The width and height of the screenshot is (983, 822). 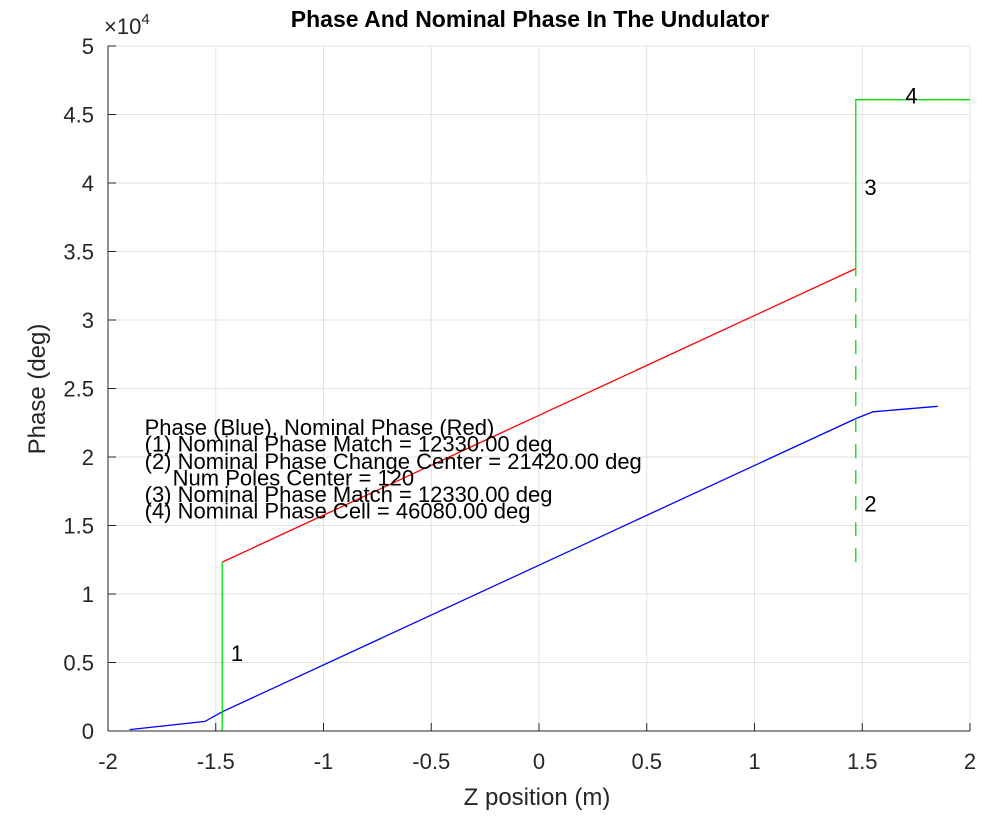 I want to click on annotation-2: (1) Nominal Phase Match = 12330.00 deg, so click(x=349, y=443).